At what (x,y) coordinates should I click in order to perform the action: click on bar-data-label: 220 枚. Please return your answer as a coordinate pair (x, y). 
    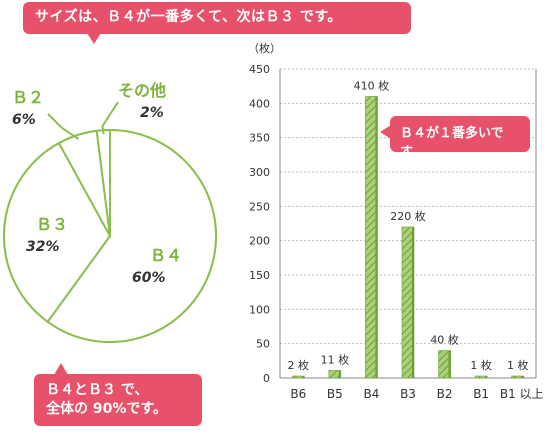
    Looking at the image, I should click on (408, 216).